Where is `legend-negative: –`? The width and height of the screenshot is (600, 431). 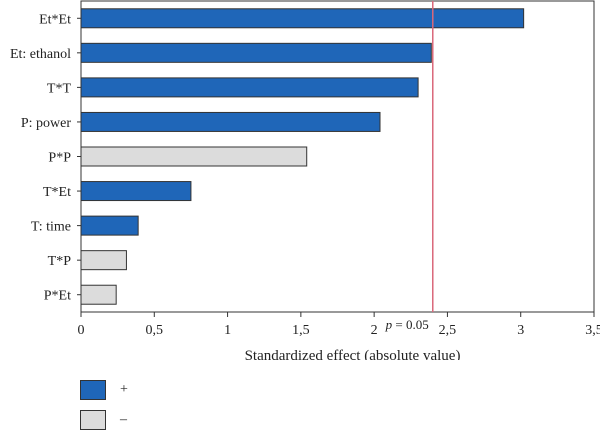
legend-negative: – is located at coordinates (103, 420).